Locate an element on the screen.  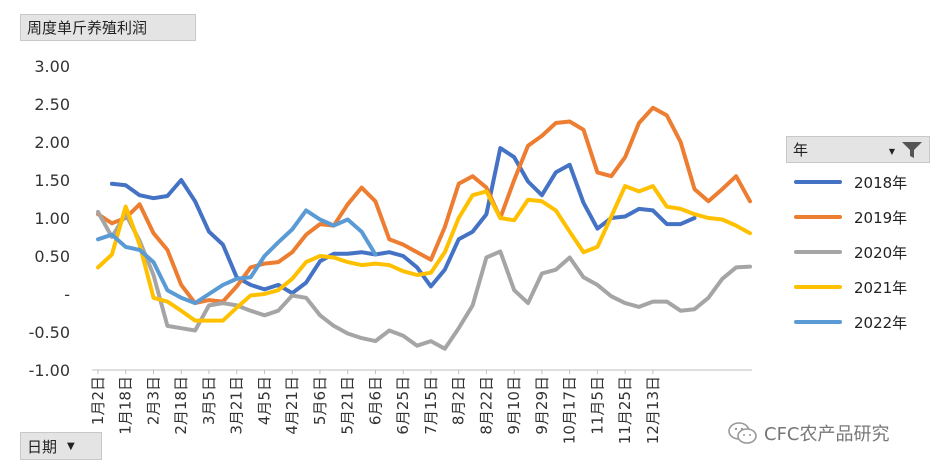
x-tick-label: 6月25日 is located at coordinates (403, 405).